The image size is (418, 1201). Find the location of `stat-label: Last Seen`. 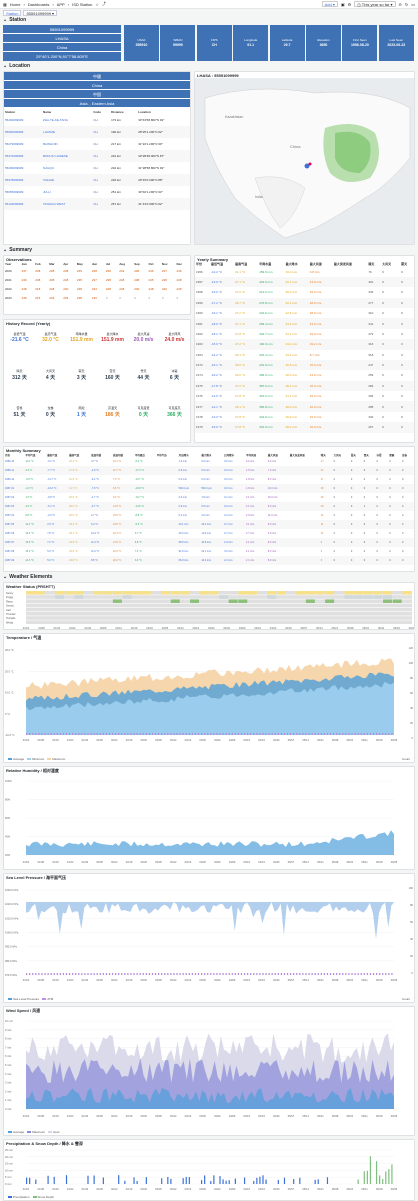

stat-label: Last Seen is located at coordinates (396, 40).